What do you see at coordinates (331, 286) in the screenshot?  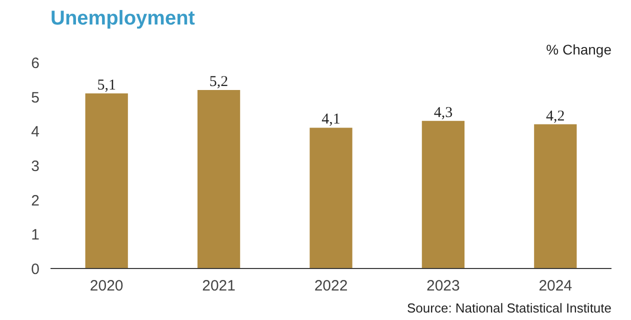 I see `x-tick-label: 2022` at bounding box center [331, 286].